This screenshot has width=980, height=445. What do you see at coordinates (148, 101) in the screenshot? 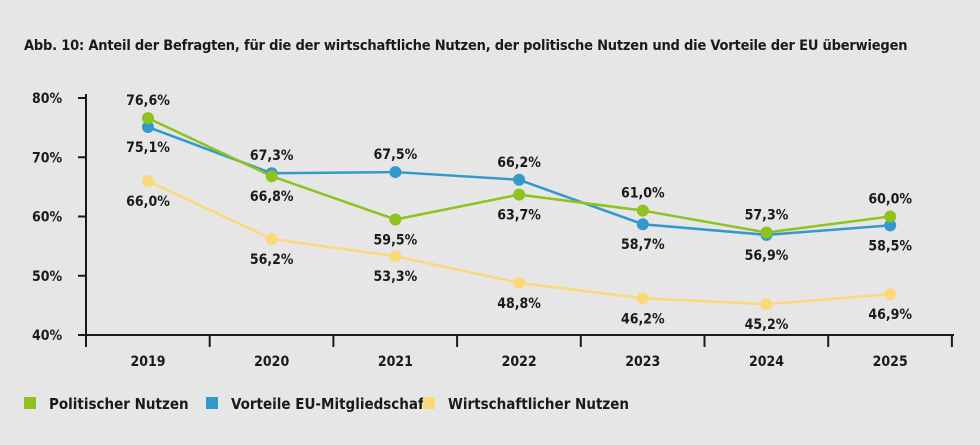
I see `data-label: 76,6%` at bounding box center [148, 101].